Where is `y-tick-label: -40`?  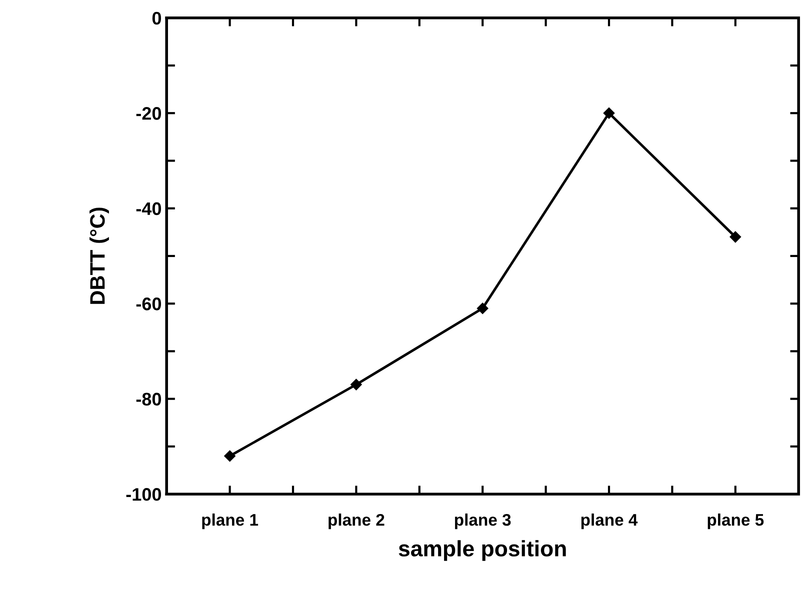 y-tick-label: -40 is located at coordinates (149, 209).